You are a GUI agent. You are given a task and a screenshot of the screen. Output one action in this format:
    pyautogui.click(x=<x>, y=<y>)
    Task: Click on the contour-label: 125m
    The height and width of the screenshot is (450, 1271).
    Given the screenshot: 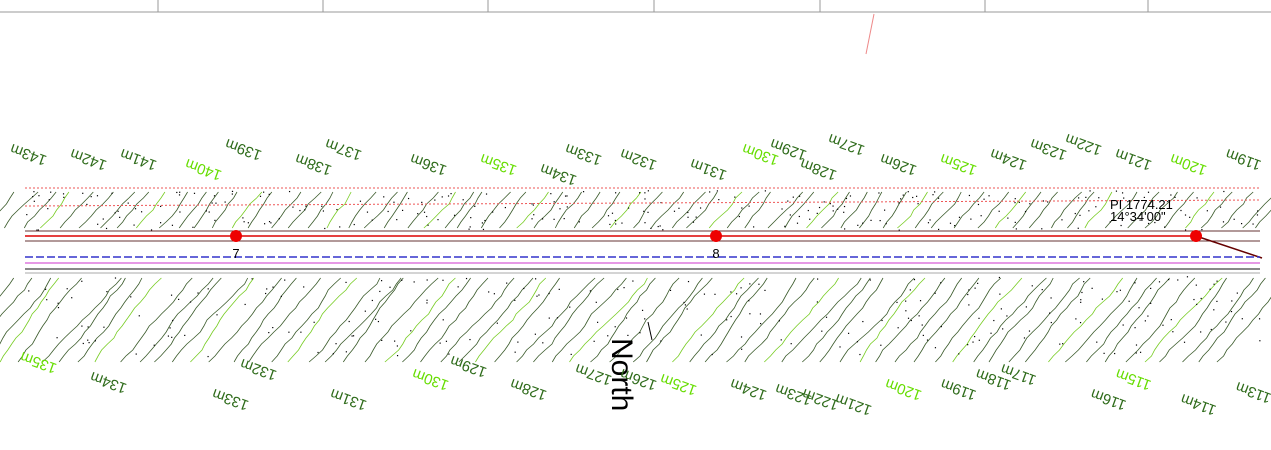 What is the action you would take?
    pyautogui.click(x=678, y=384)
    